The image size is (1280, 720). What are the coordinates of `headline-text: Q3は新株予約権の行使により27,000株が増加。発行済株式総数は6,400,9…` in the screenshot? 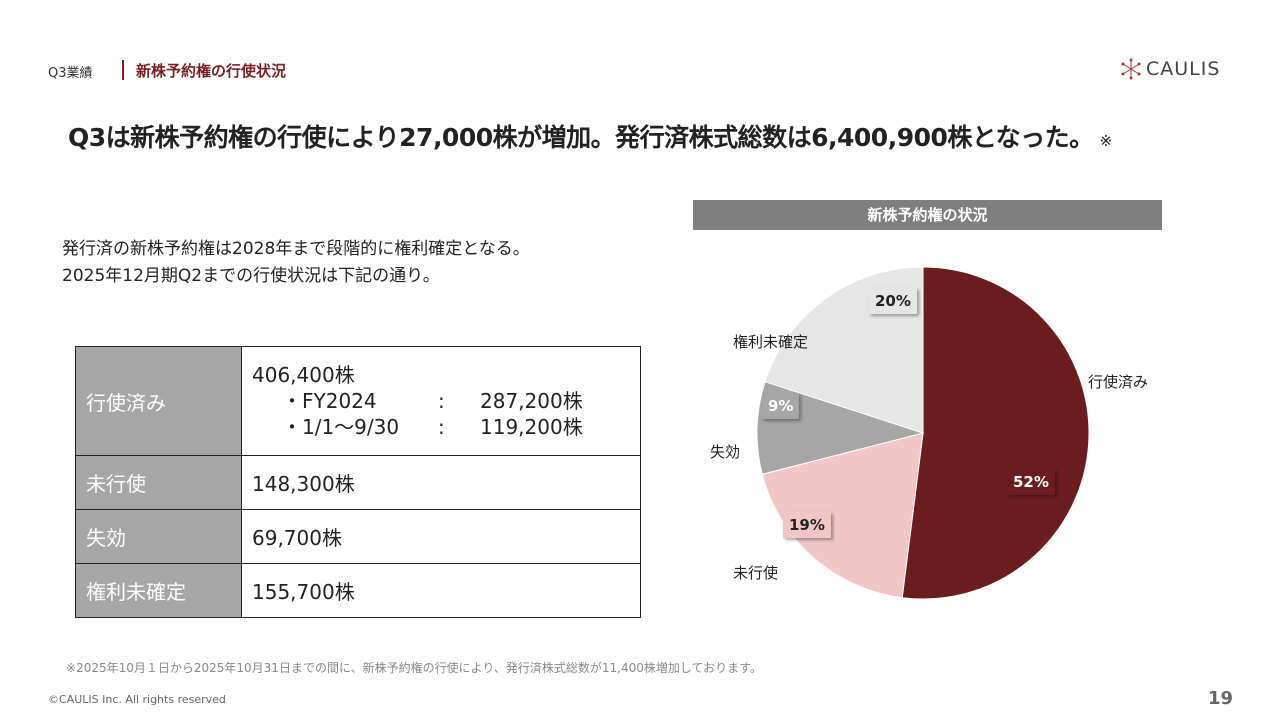 It's located at (581, 137).